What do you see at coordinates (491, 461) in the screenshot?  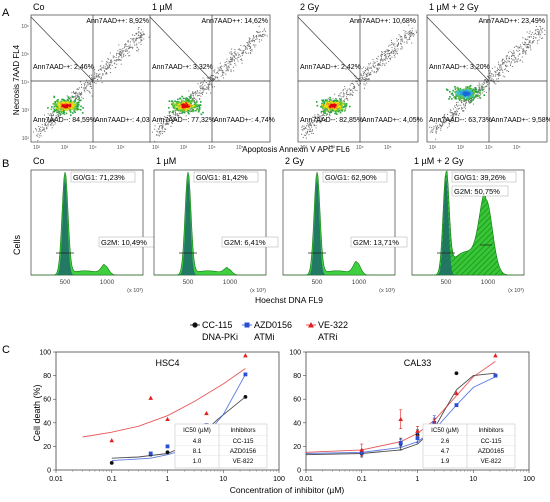 I see `ic50-inhibitor: VE-822` at bounding box center [491, 461].